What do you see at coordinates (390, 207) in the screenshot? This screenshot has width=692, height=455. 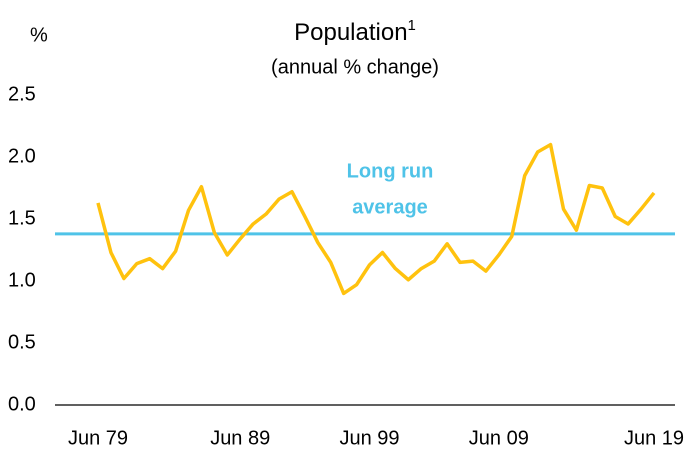 I see `reference-label: average` at bounding box center [390, 207].